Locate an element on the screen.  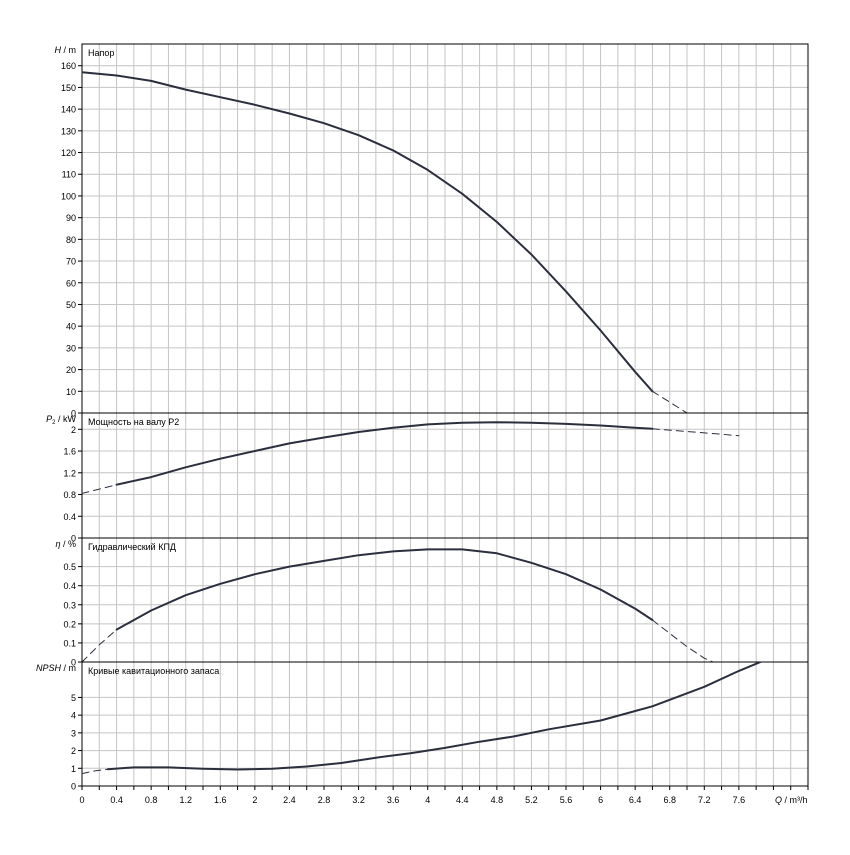
y-tick-label: 20 is located at coordinates (71, 370).